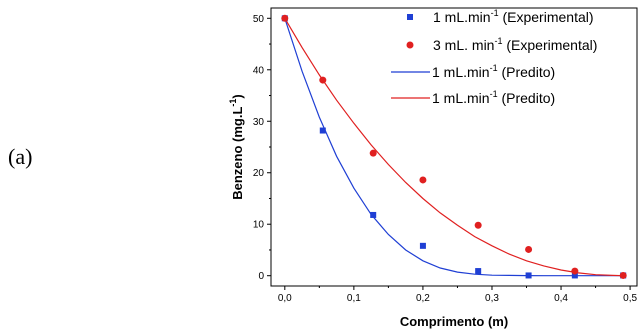 Image resolution: width=638 pixels, height=331 pixels. What do you see at coordinates (457, 295) in the screenshot?
I see `x-axis-ticks: 0,0 0,1 0,2 0,3 0,4 0,5` at bounding box center [457, 295].